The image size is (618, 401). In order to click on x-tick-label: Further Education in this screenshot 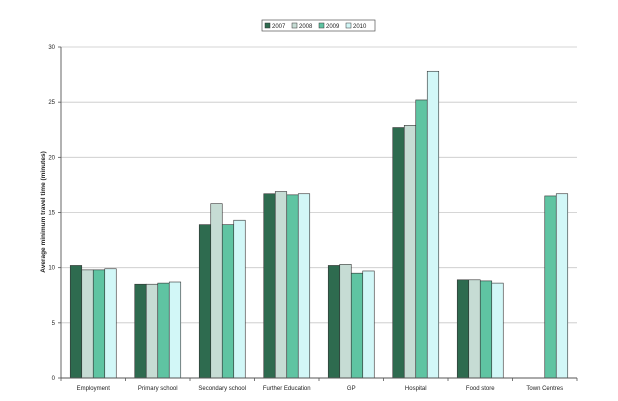, I will do `click(287, 389)`.